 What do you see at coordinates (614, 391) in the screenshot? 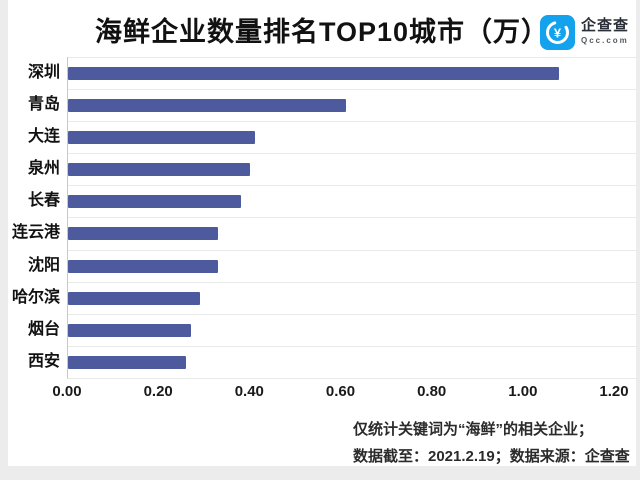
I see `x-tick-label: 1.20` at bounding box center [614, 391].